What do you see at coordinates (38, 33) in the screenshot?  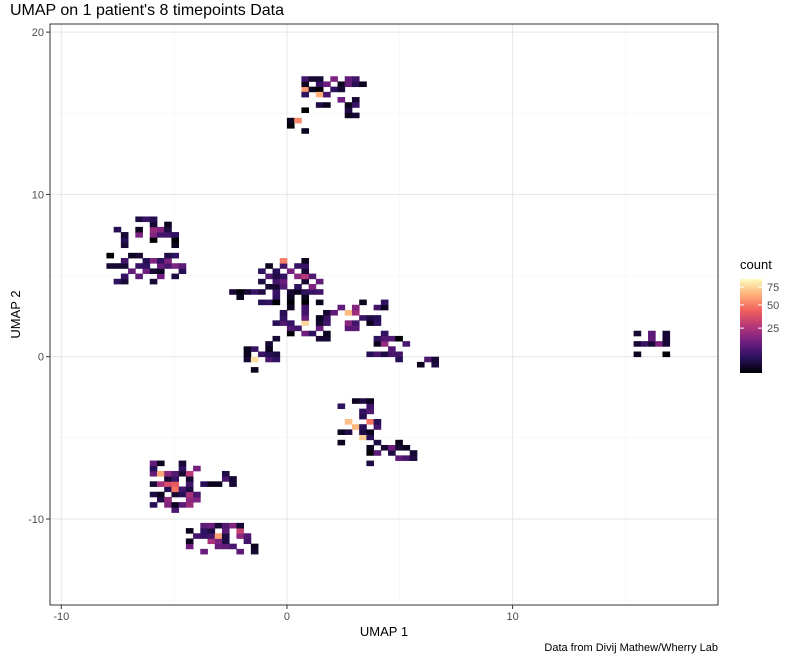 I see `y-tick-label: 20` at bounding box center [38, 33].